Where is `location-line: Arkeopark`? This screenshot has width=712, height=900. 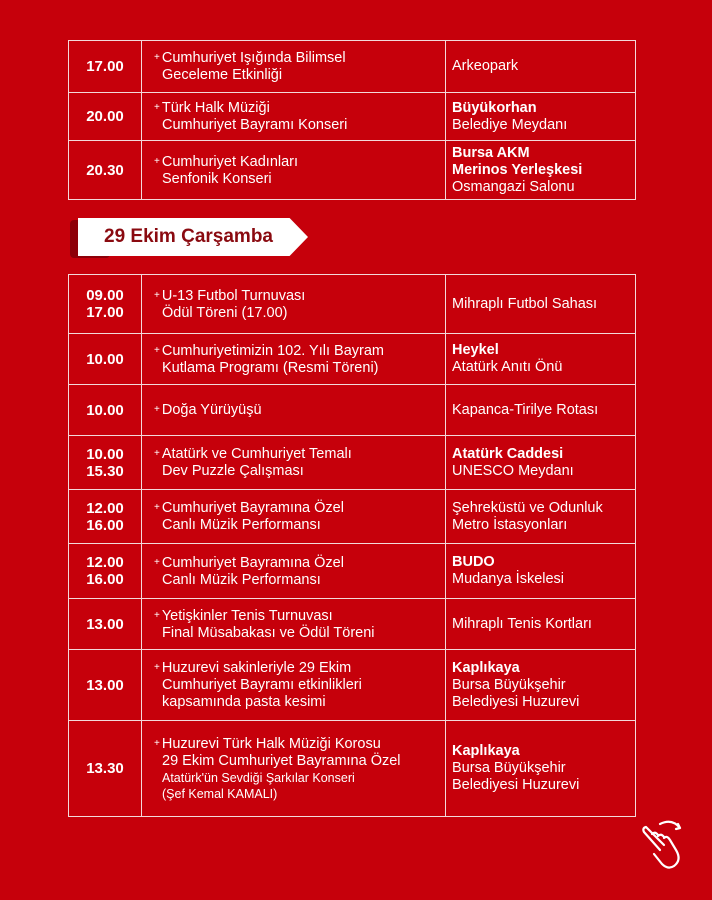 location-line: Arkeopark is located at coordinates (485, 66).